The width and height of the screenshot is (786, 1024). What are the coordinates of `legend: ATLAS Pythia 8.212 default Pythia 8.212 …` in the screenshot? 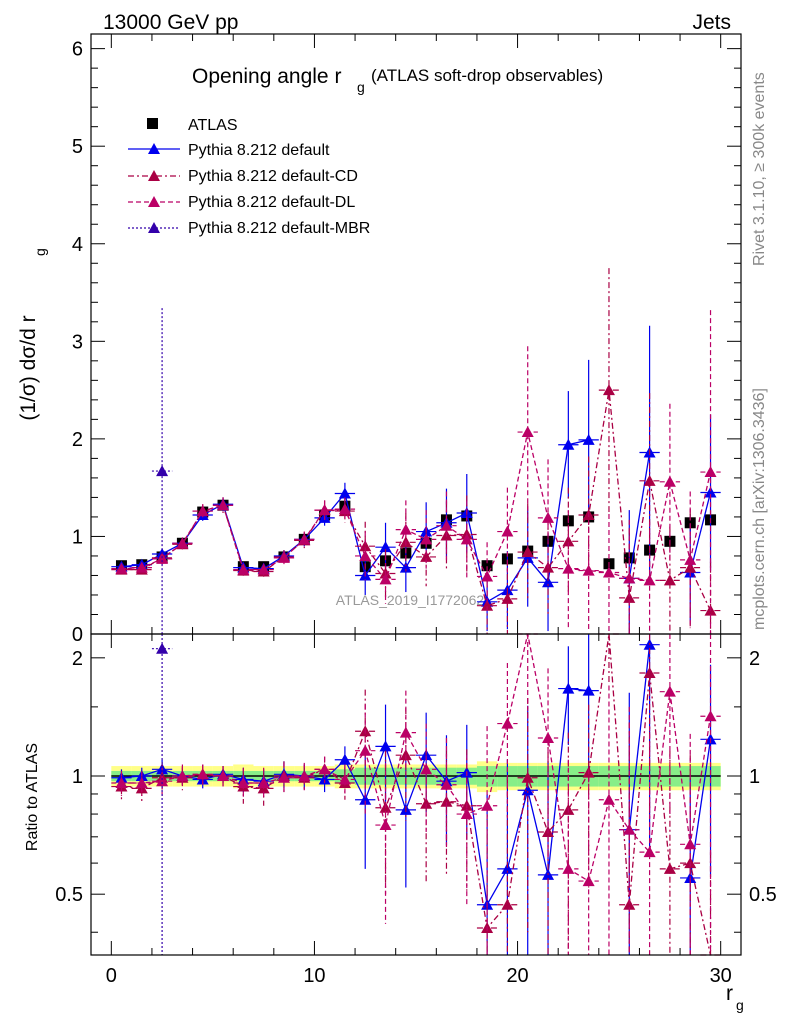 It's located at (249, 177).